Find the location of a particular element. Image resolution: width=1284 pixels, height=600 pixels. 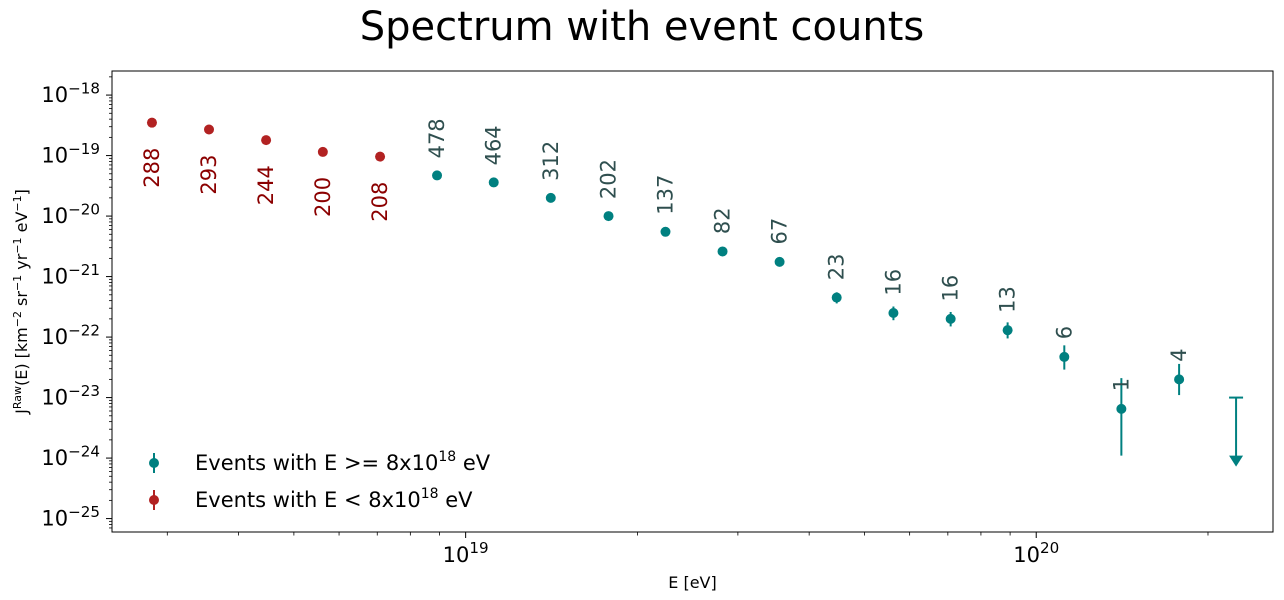

legend-label: Events with E >= 8x1018 eV is located at coordinates (343, 462).